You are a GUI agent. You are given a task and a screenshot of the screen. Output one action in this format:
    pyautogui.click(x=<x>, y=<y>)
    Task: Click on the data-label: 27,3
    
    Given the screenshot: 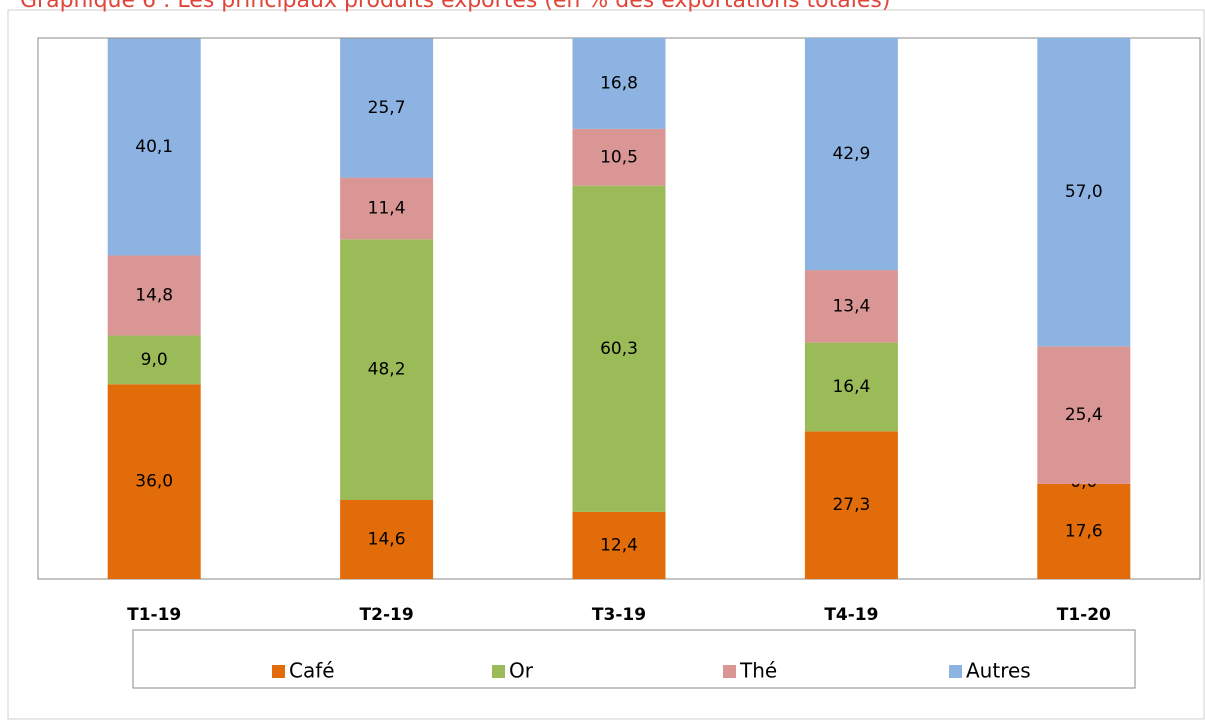 What is the action you would take?
    pyautogui.click(x=851, y=505)
    